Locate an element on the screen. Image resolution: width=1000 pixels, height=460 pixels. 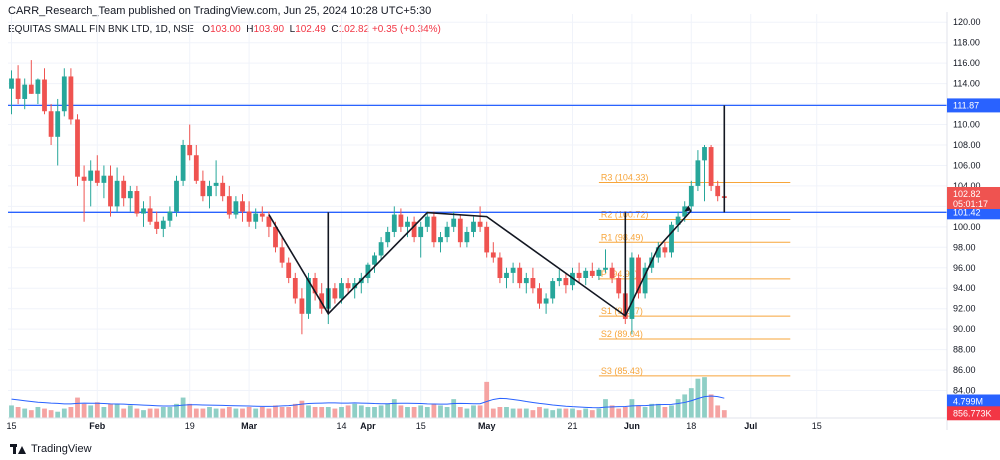
price-axis-tick-label: 96.00 is located at coordinates (964, 268).